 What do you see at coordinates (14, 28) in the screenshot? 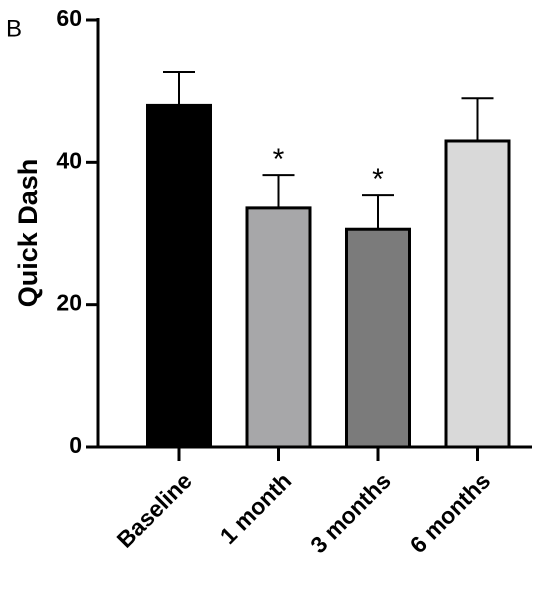
I see `panel-label: B` at bounding box center [14, 28].